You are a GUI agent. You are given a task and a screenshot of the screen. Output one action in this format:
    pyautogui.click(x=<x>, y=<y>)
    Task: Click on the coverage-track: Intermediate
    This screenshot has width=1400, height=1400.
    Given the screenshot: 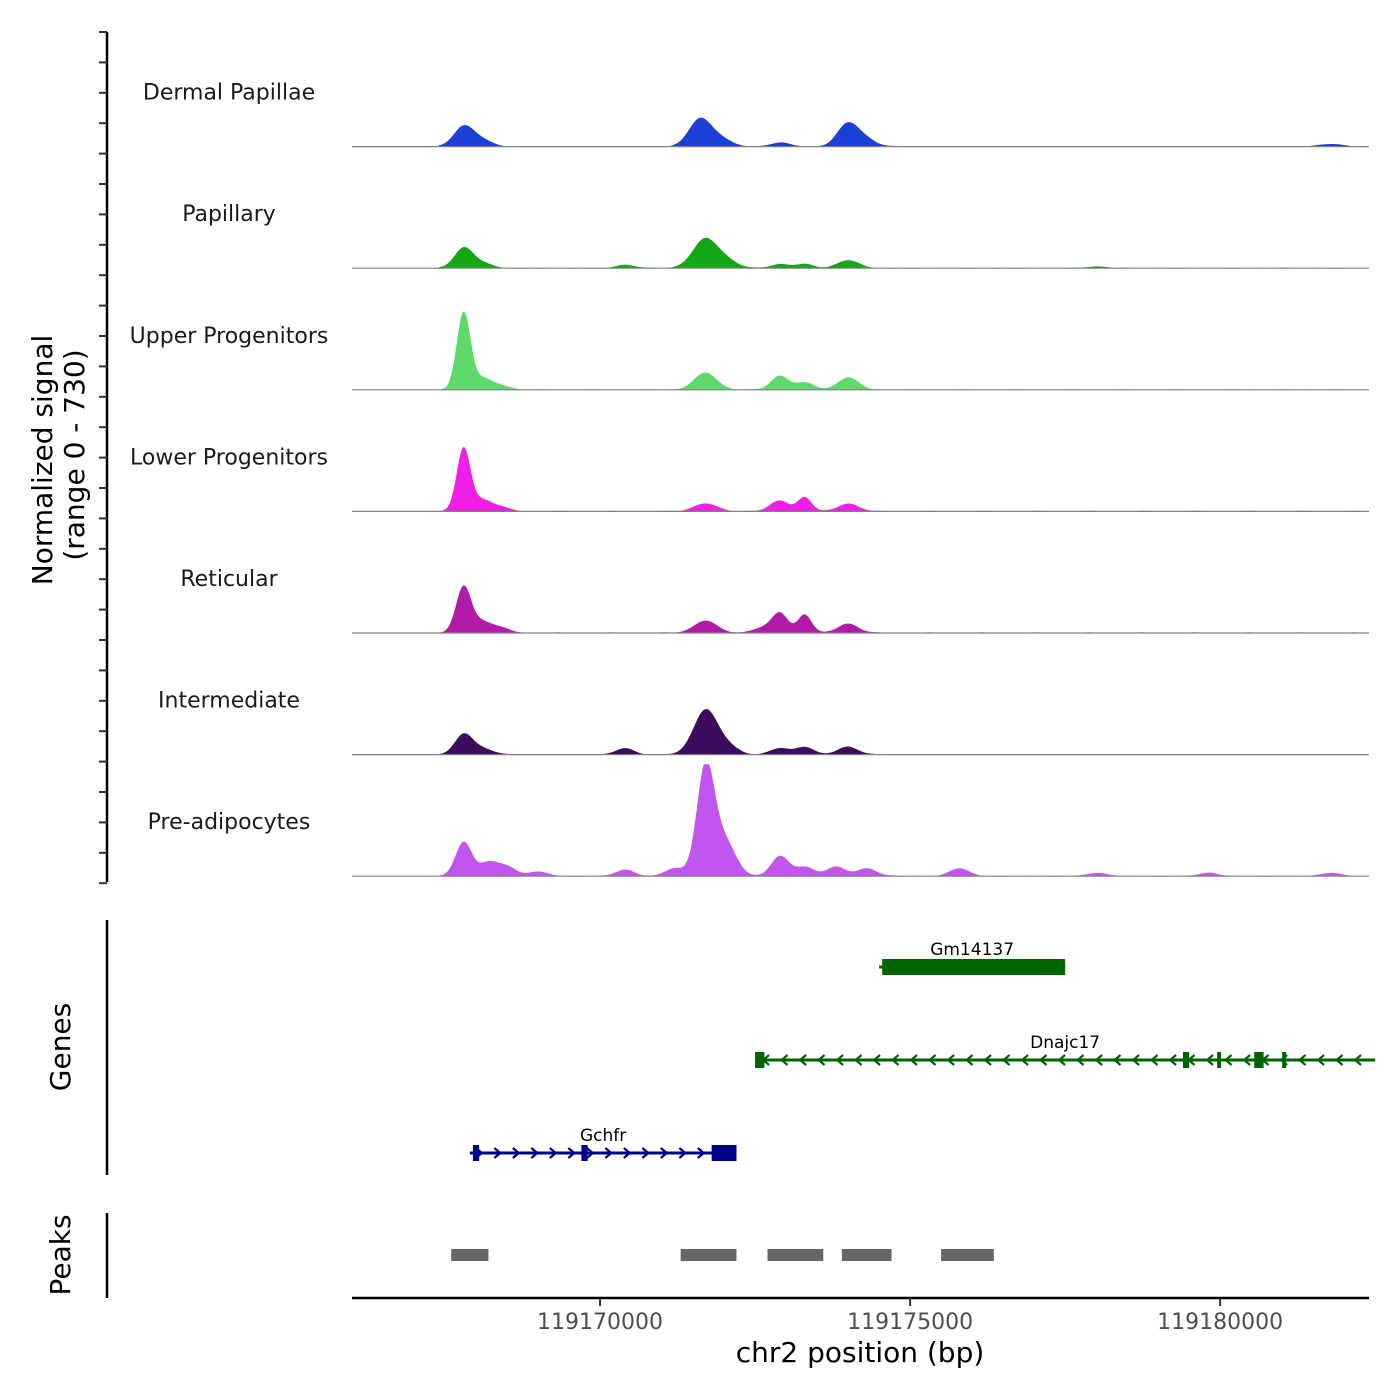 What is the action you would take?
    pyautogui.click(x=763, y=722)
    